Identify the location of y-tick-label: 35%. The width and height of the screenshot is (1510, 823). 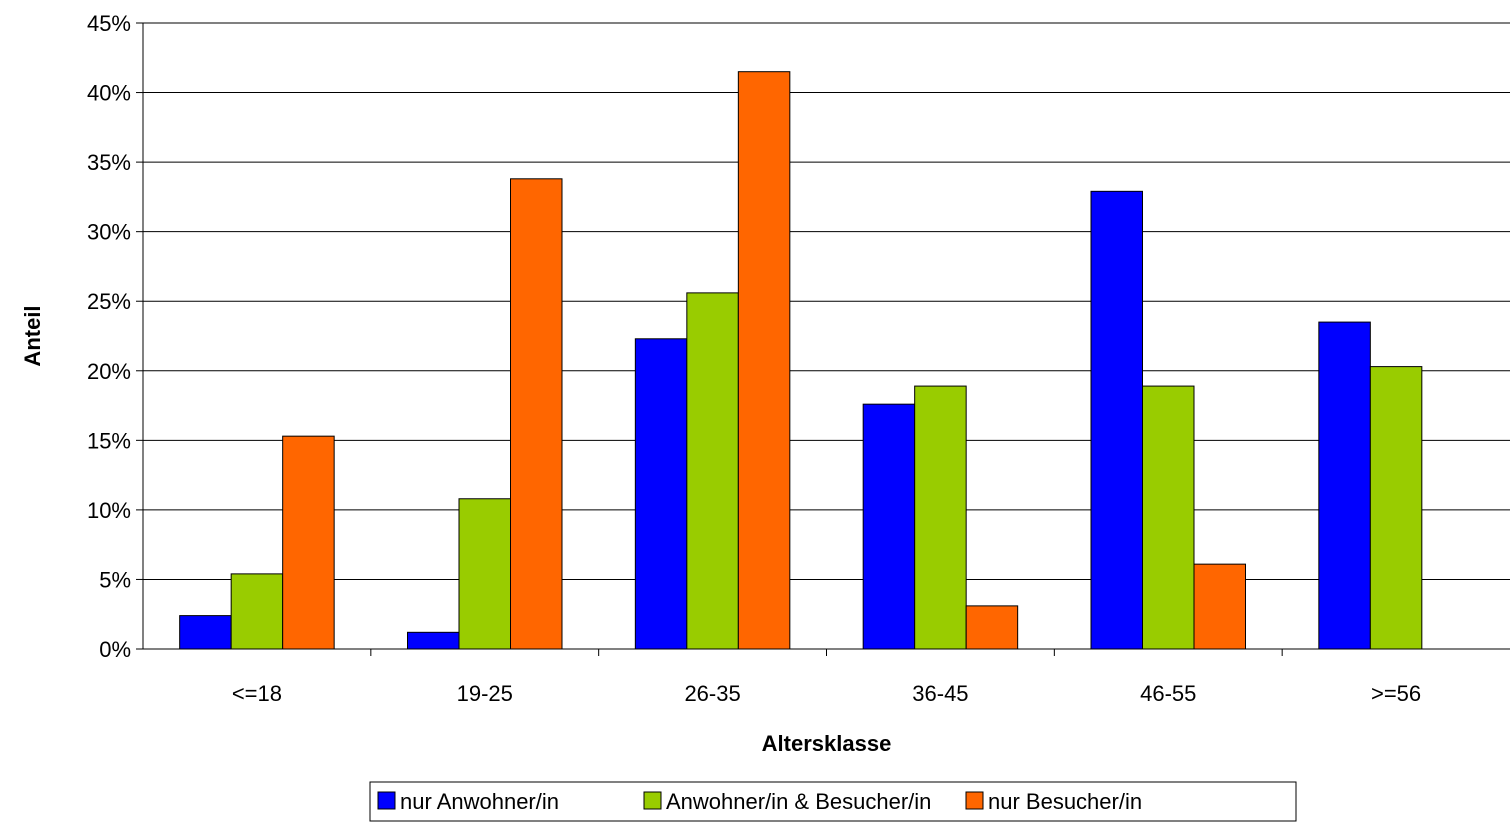
(109, 162).